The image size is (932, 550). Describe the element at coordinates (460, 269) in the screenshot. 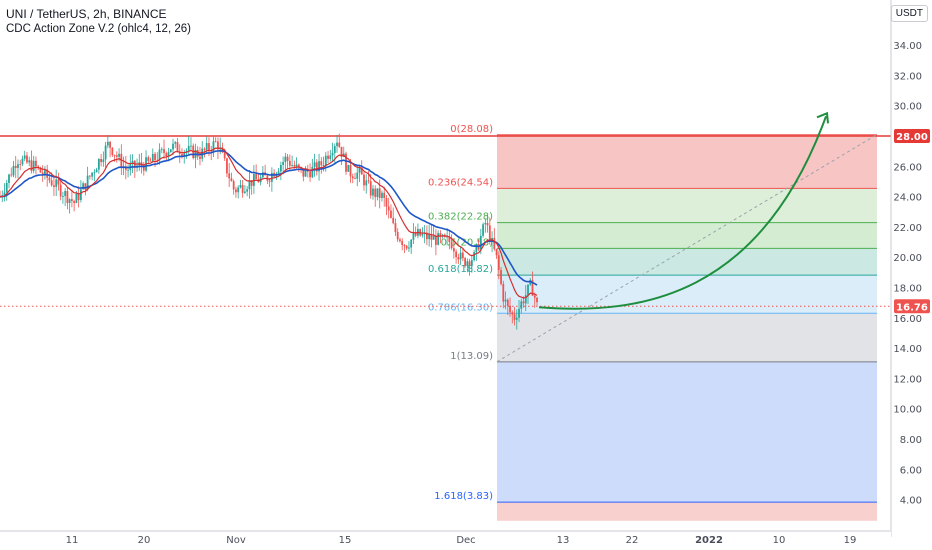

I see `fib-label-4: 0.618(18.82)` at that location.